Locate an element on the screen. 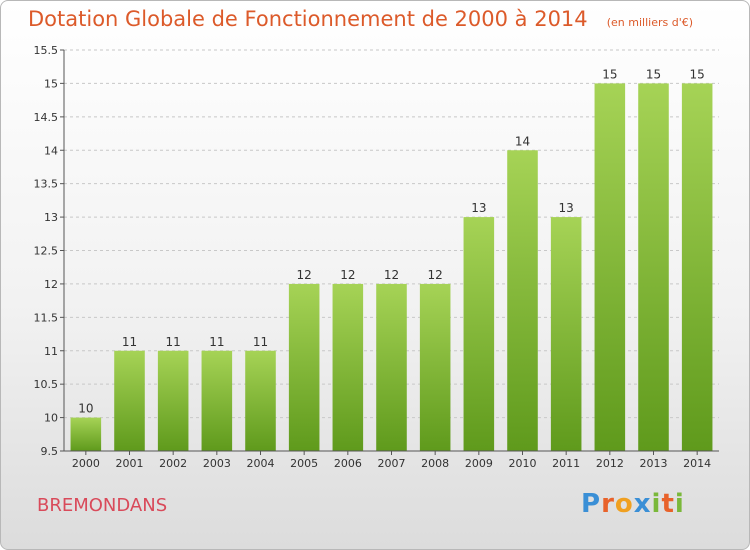  data-label: 10 is located at coordinates (85, 409).